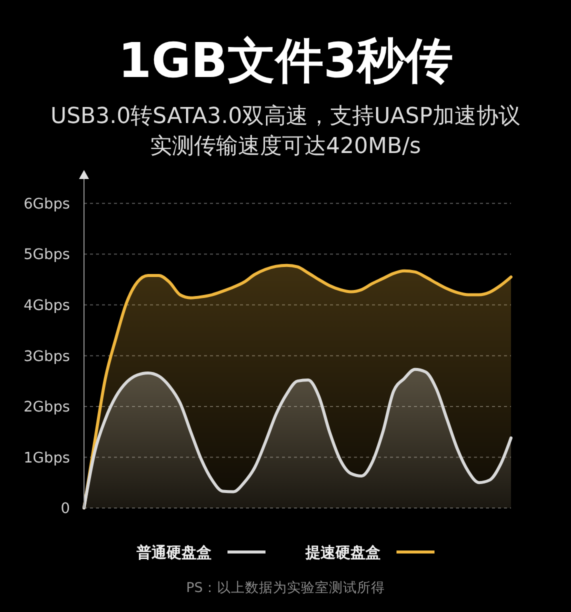  Describe the element at coordinates (47, 204) in the screenshot. I see `y-tick-label: 6Gbps` at that location.